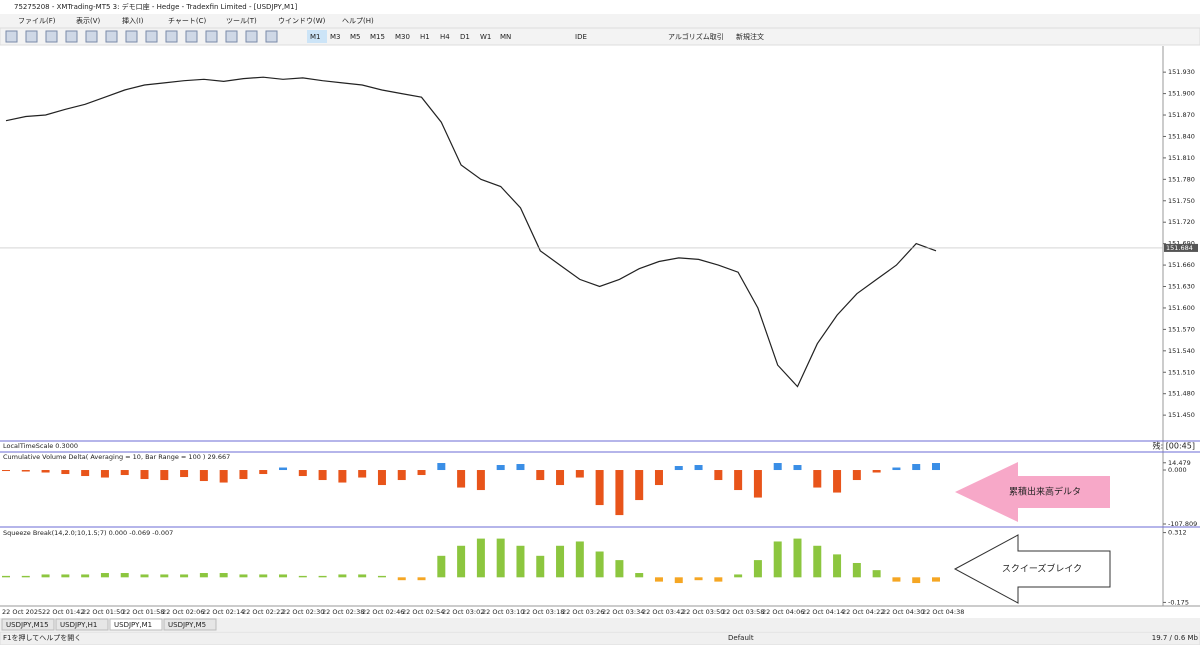 This screenshot has height=645, width=1200. Describe the element at coordinates (741, 638) in the screenshot. I see `status-profile: Default` at that location.